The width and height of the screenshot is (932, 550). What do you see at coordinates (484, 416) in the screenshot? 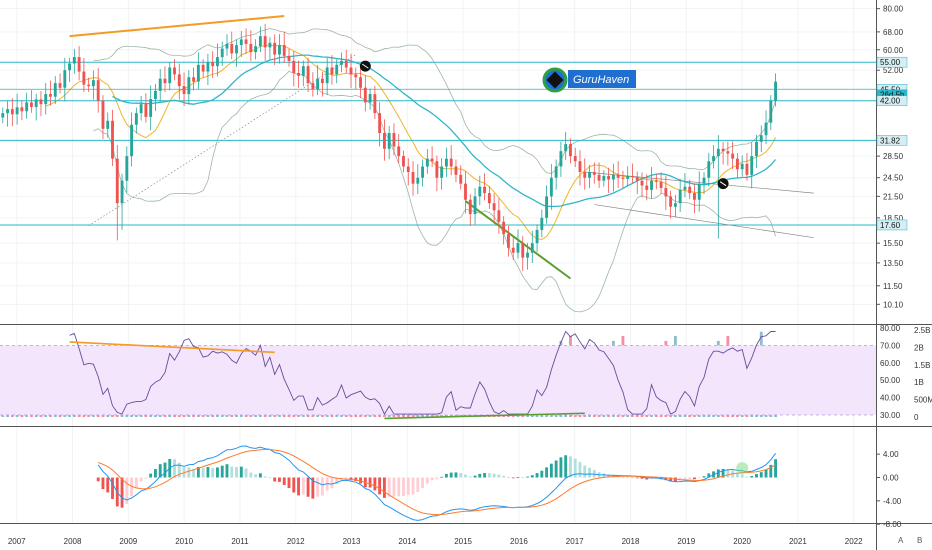
I see `rsi-green-trendline` at bounding box center [484, 416].